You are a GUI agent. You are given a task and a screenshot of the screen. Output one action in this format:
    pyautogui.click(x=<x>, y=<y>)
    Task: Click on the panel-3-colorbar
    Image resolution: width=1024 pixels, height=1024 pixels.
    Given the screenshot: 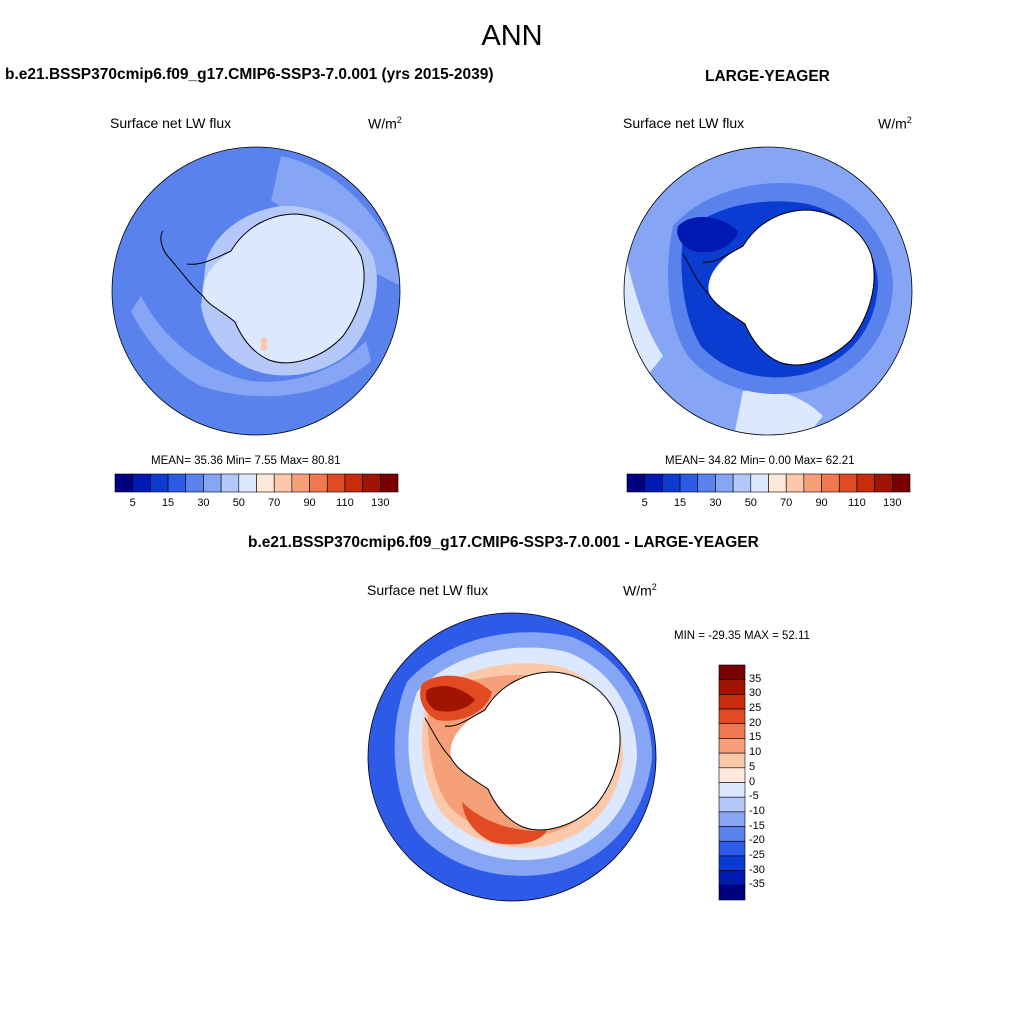 What is the action you would take?
    pyautogui.click(x=732, y=782)
    